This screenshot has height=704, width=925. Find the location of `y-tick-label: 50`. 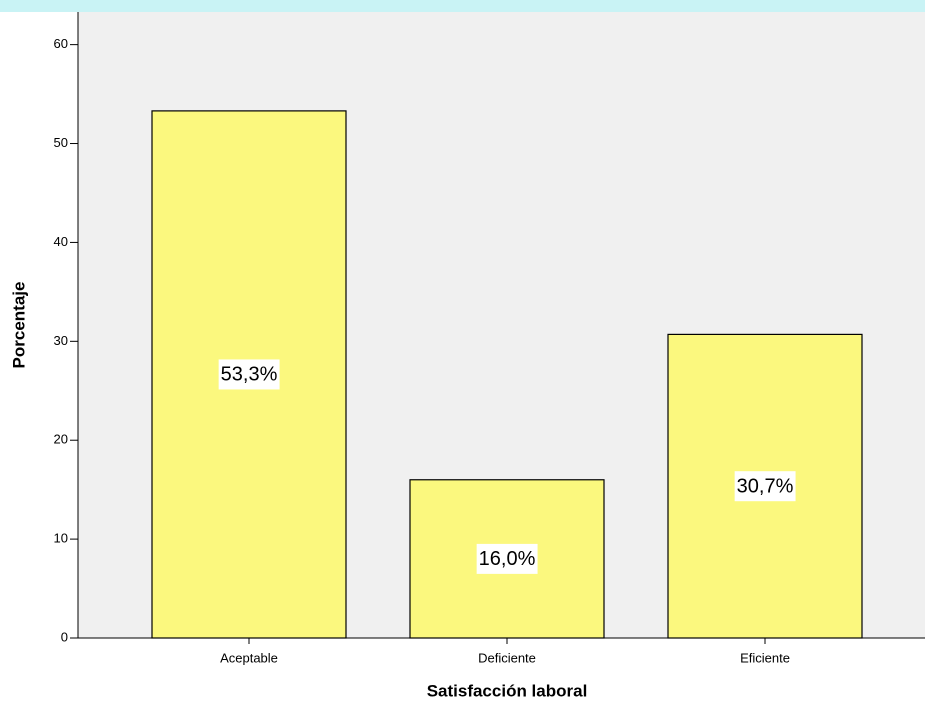

y-tick-label: 50 is located at coordinates (61, 142).